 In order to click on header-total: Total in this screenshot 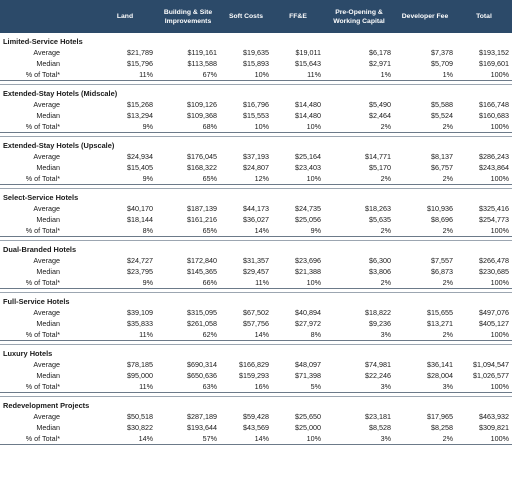, I will do `click(484, 16)`.